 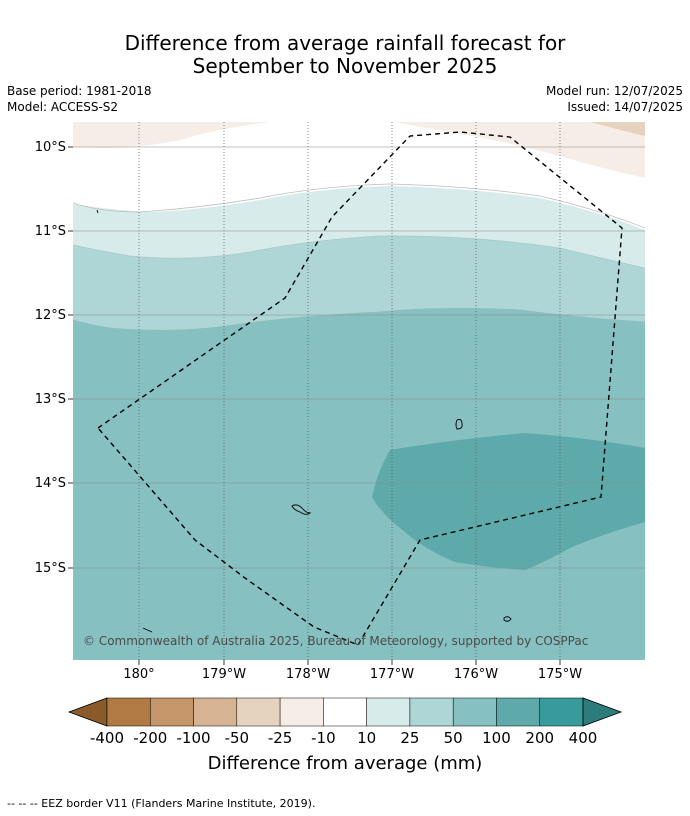 I want to click on colorbar-tick-label: 200, so click(x=539, y=738).